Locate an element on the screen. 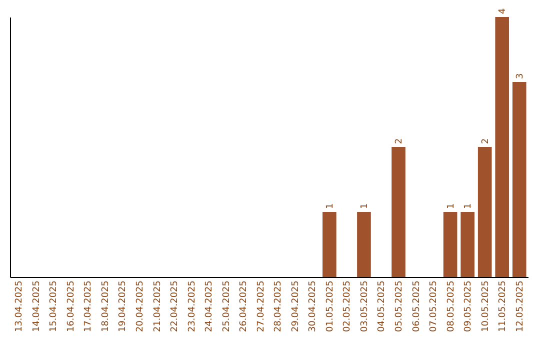 This screenshot has height=340, width=540. x-tick-label: 15.04.2025 is located at coordinates (54, 306).